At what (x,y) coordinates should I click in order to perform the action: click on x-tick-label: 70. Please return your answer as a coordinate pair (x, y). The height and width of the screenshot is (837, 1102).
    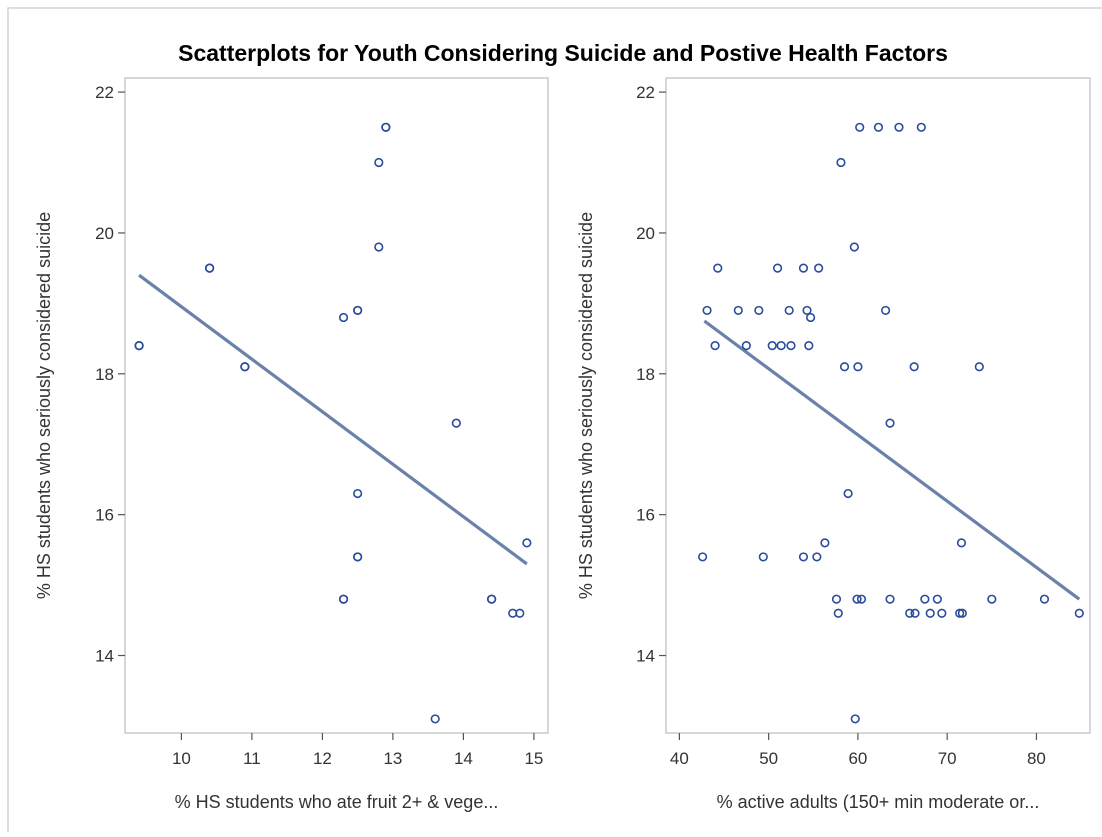
    Looking at the image, I should click on (947, 758).